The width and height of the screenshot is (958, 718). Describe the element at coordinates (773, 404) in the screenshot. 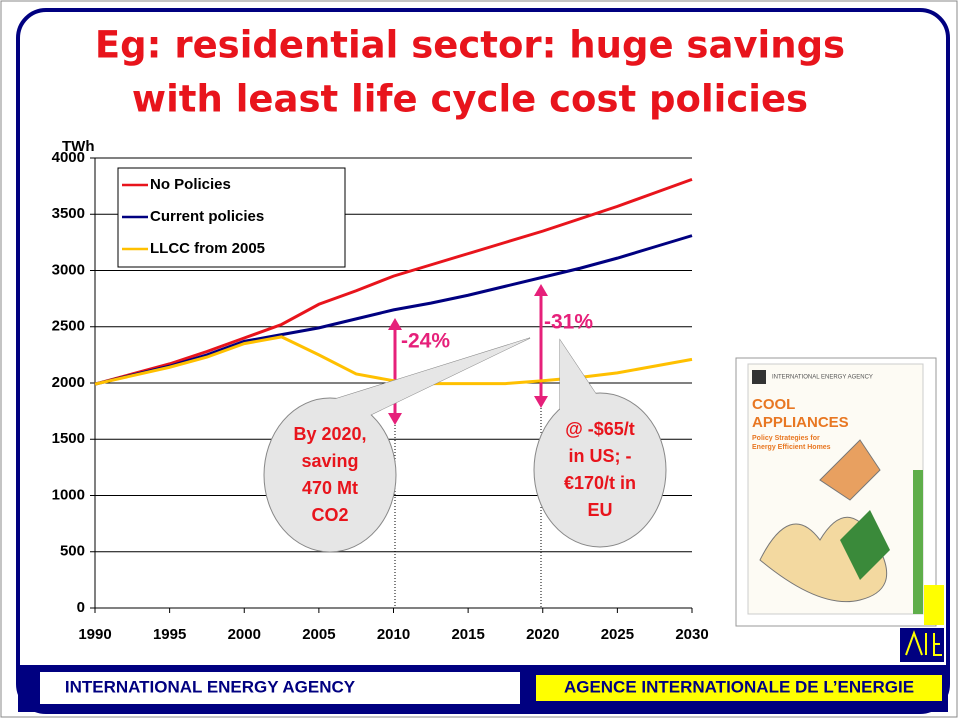

I see `cover-title: COOL` at that location.